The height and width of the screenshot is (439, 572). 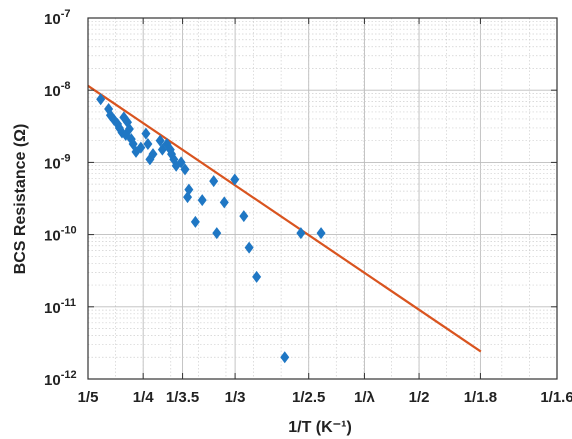 What do you see at coordinates (182, 397) in the screenshot?
I see `x-tick-label: 1/3.5` at bounding box center [182, 397].